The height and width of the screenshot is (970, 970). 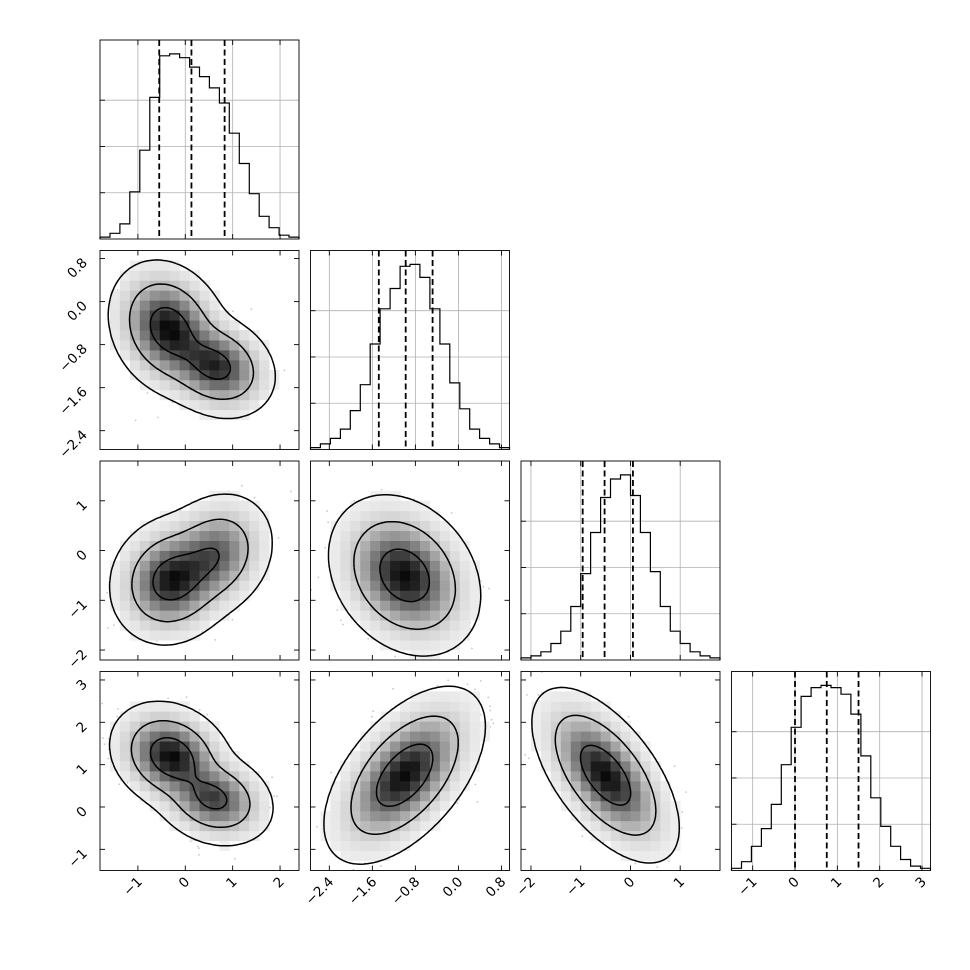 I want to click on x-tick-label: −1.6, so click(x=363, y=891).